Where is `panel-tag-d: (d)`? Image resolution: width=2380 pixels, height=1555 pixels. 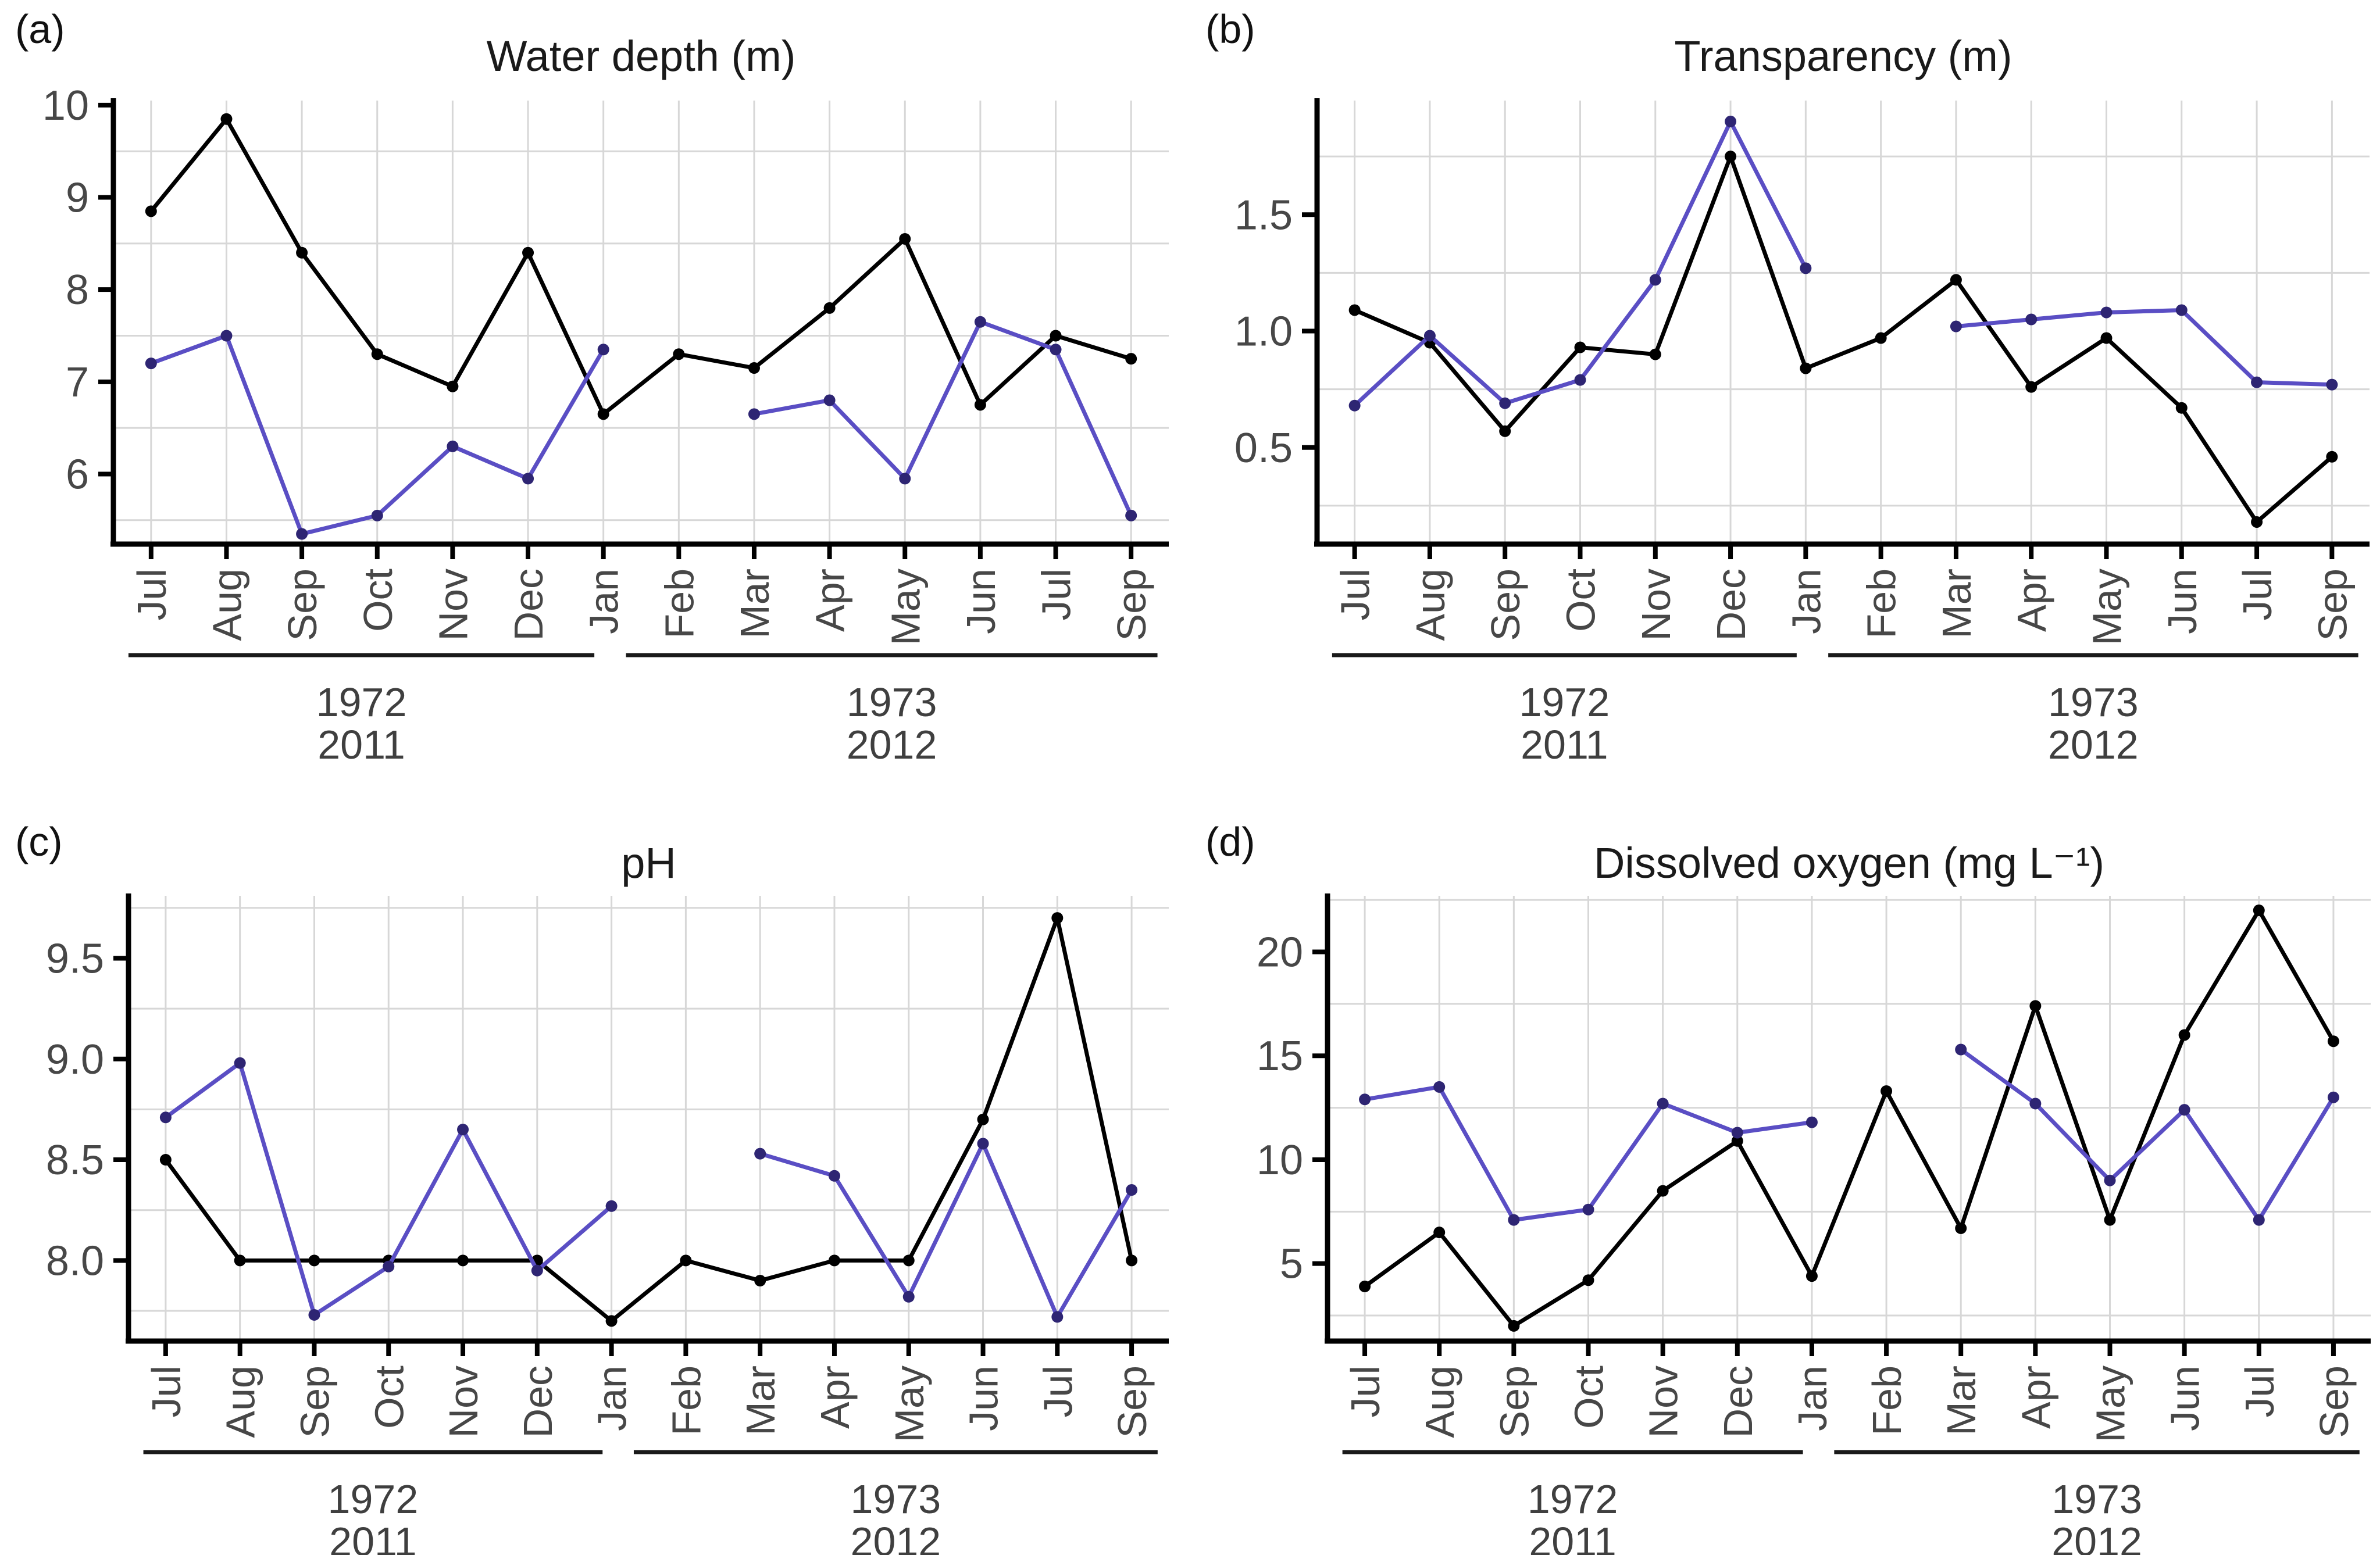 panel-tag-d: (d) is located at coordinates (1230, 841).